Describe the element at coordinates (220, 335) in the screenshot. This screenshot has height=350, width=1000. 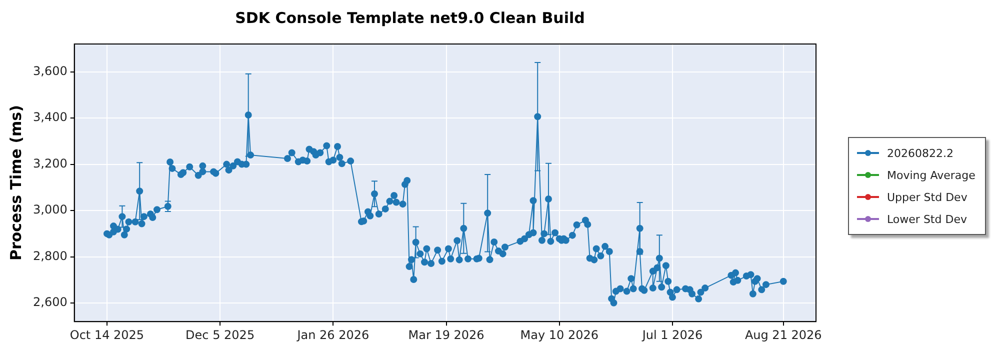
I see `x-tick-label: Dec 5 2025` at that location.